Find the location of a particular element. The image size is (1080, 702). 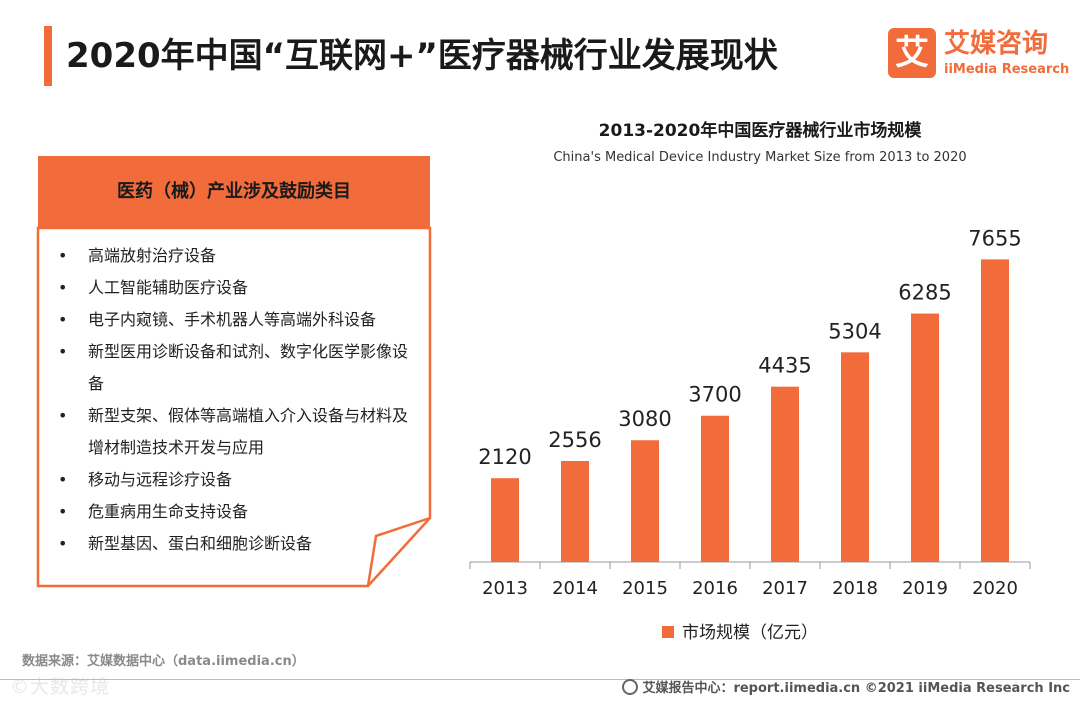

iimedia-logo: 艾 艾媒咨询 iiMedia Research is located at coordinates (979, 56).